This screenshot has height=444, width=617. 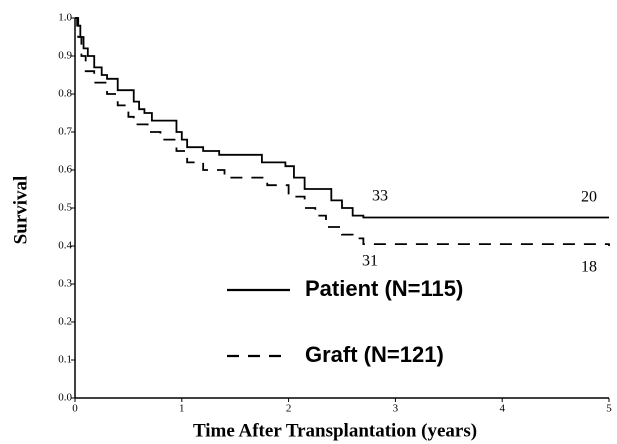 I want to click on y-axis-label: Survival, so click(x=20, y=210).